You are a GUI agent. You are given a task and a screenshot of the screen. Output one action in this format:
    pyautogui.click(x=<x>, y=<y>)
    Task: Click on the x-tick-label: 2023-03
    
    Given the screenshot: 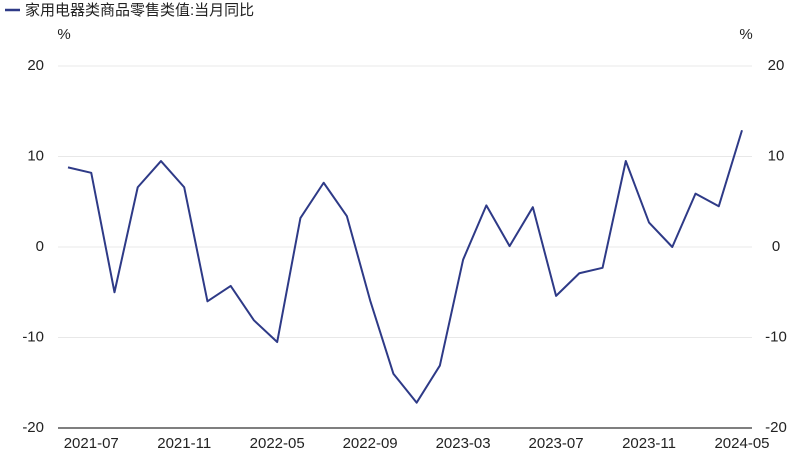 What is the action you would take?
    pyautogui.click(x=463, y=443)
    